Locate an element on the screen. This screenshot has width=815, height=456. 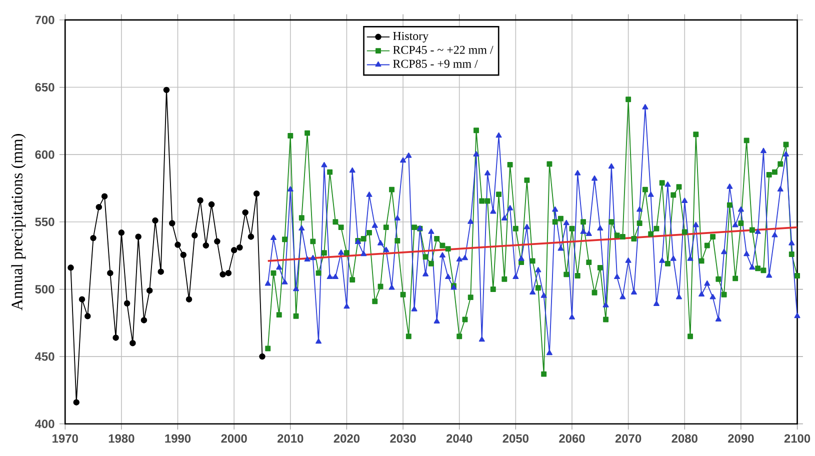
x-tick-label: 1990 is located at coordinates (178, 438).